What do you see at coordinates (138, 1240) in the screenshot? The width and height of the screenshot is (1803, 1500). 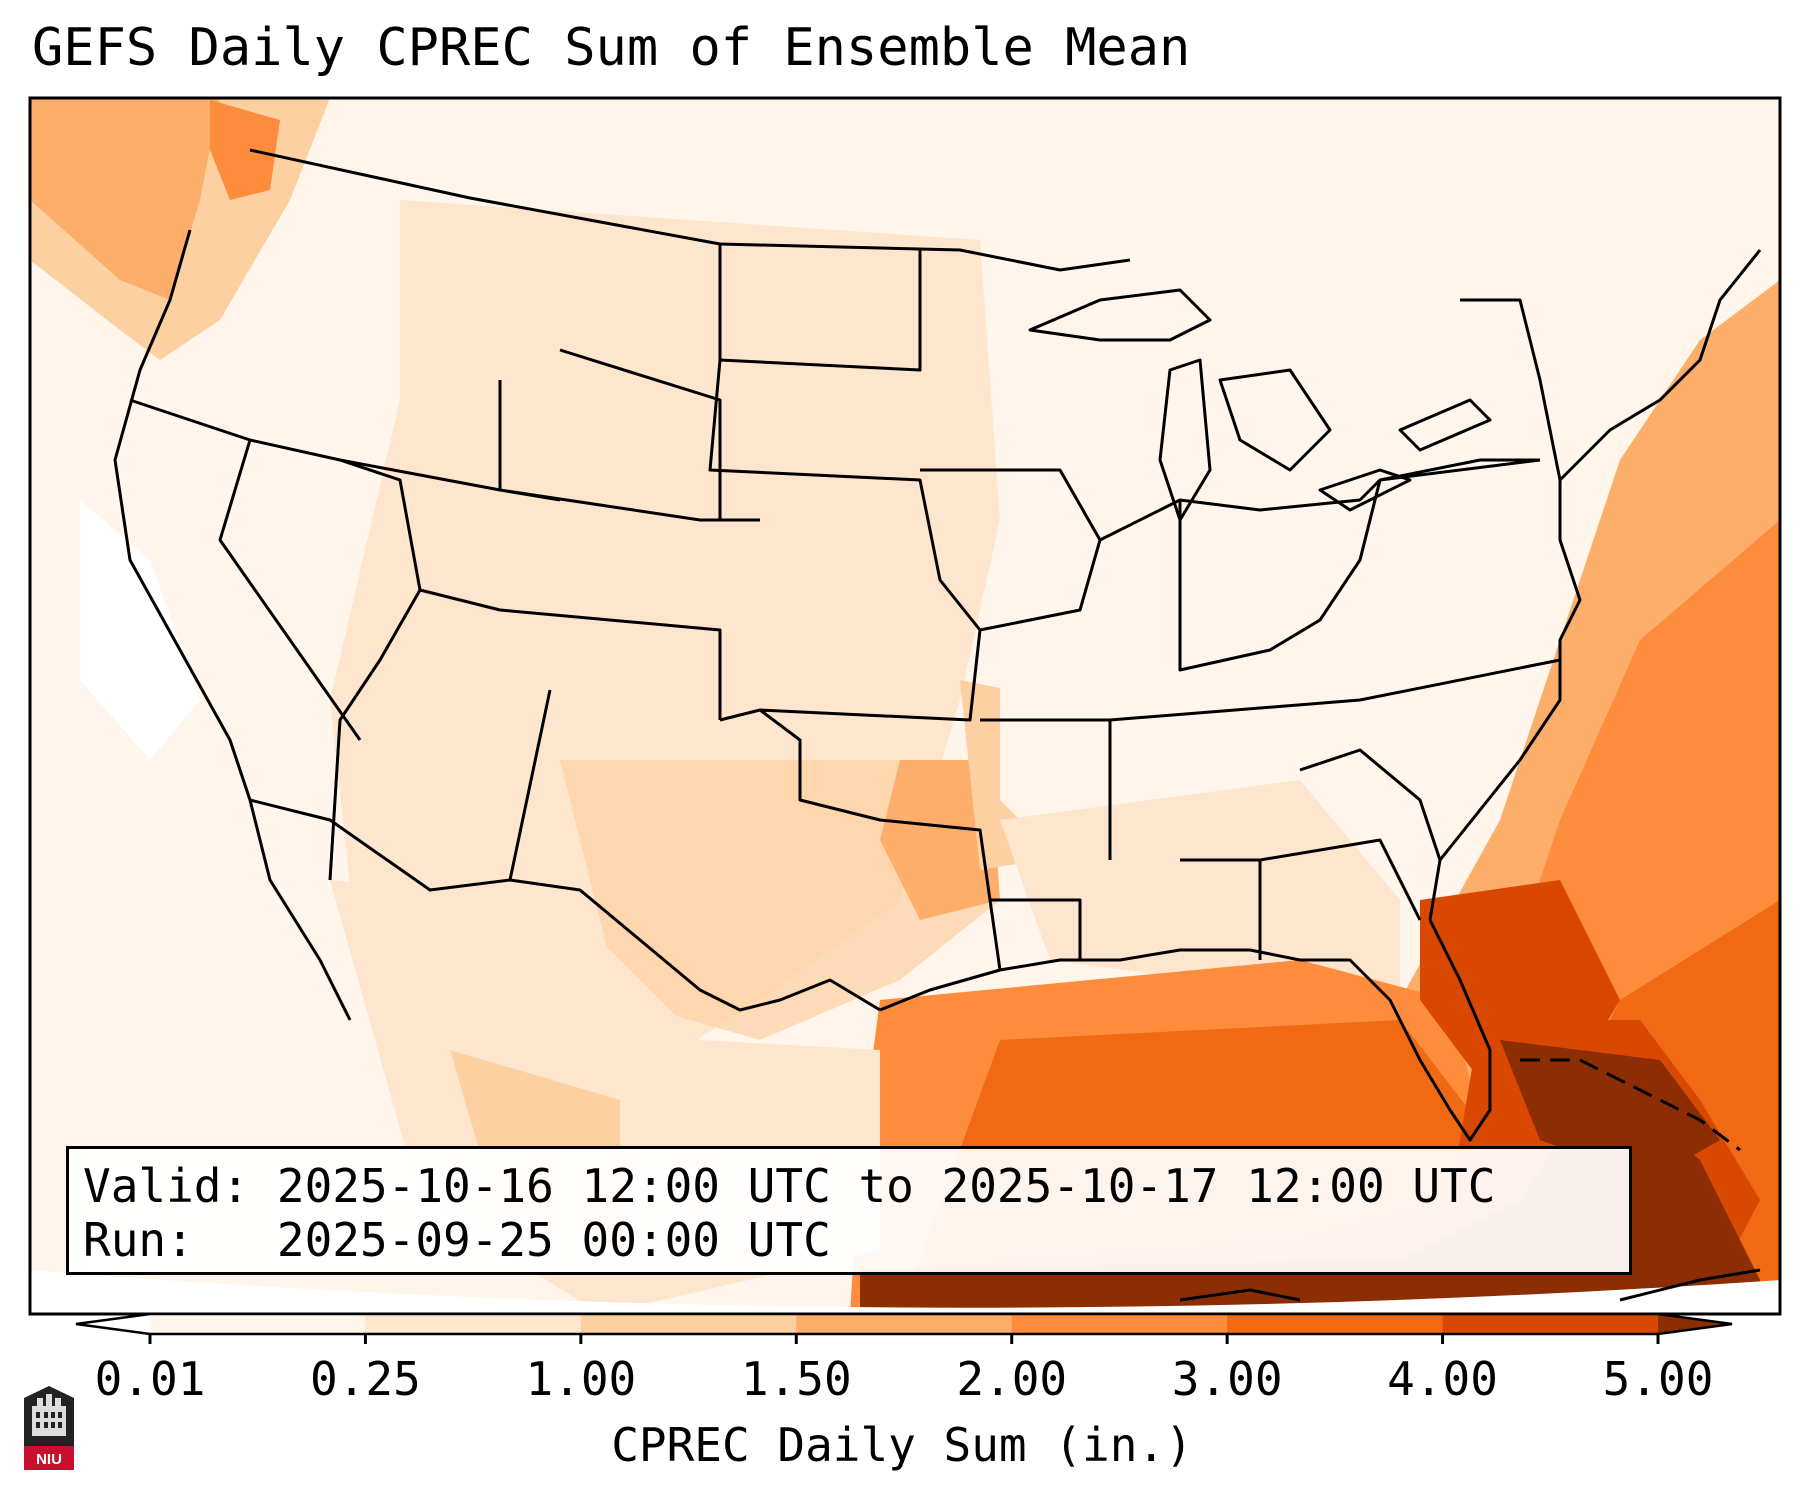 I see `run-label: Run:` at bounding box center [138, 1240].